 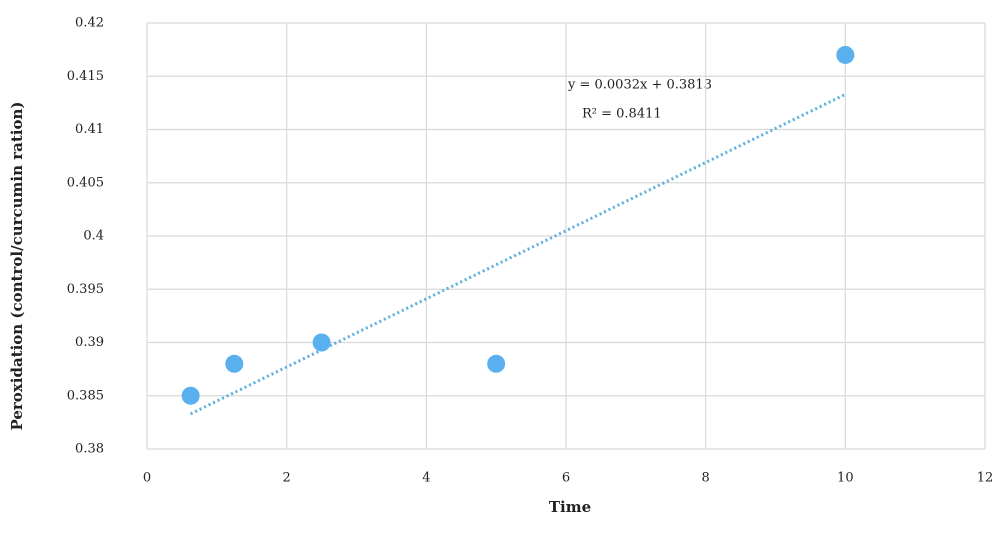 What do you see at coordinates (566, 478) in the screenshot?
I see `x-tick-label: 6` at bounding box center [566, 478].